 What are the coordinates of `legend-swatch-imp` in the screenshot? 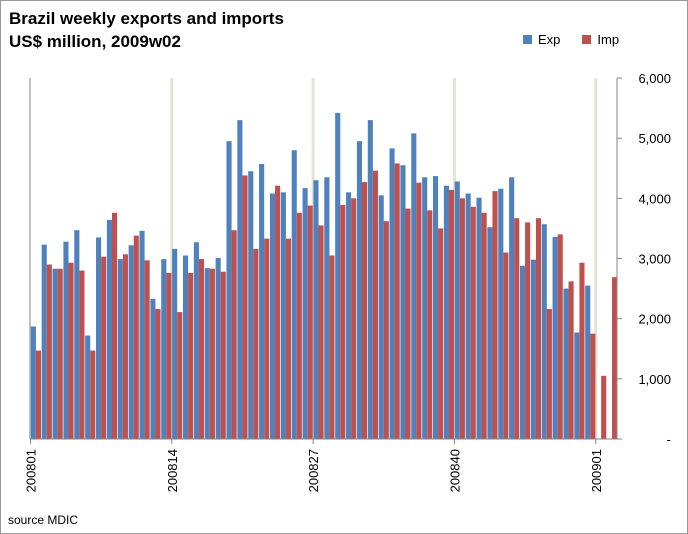 It's located at (587, 39).